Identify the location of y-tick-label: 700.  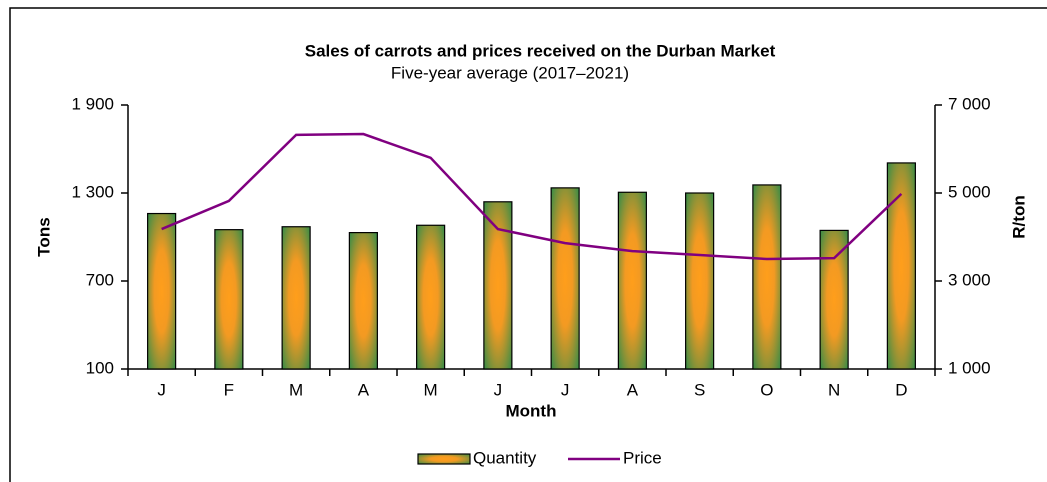
(100, 279).